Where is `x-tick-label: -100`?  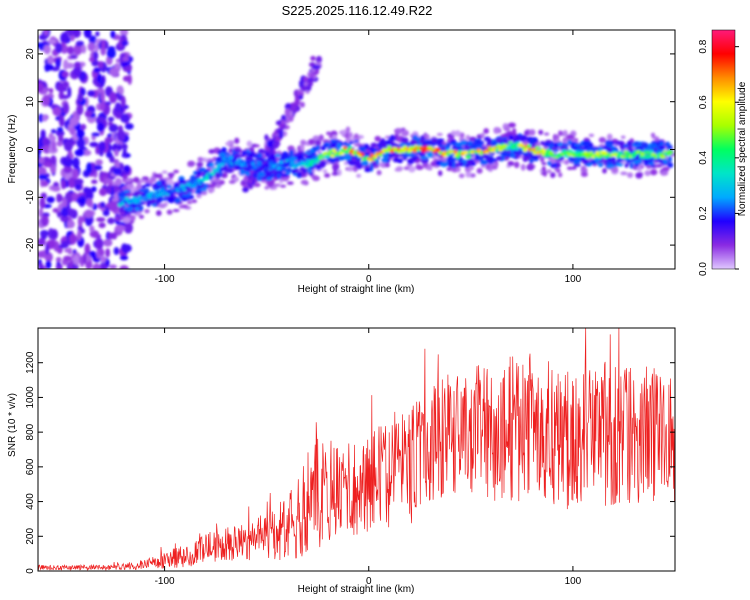 x-tick-label: -100 is located at coordinates (165, 581).